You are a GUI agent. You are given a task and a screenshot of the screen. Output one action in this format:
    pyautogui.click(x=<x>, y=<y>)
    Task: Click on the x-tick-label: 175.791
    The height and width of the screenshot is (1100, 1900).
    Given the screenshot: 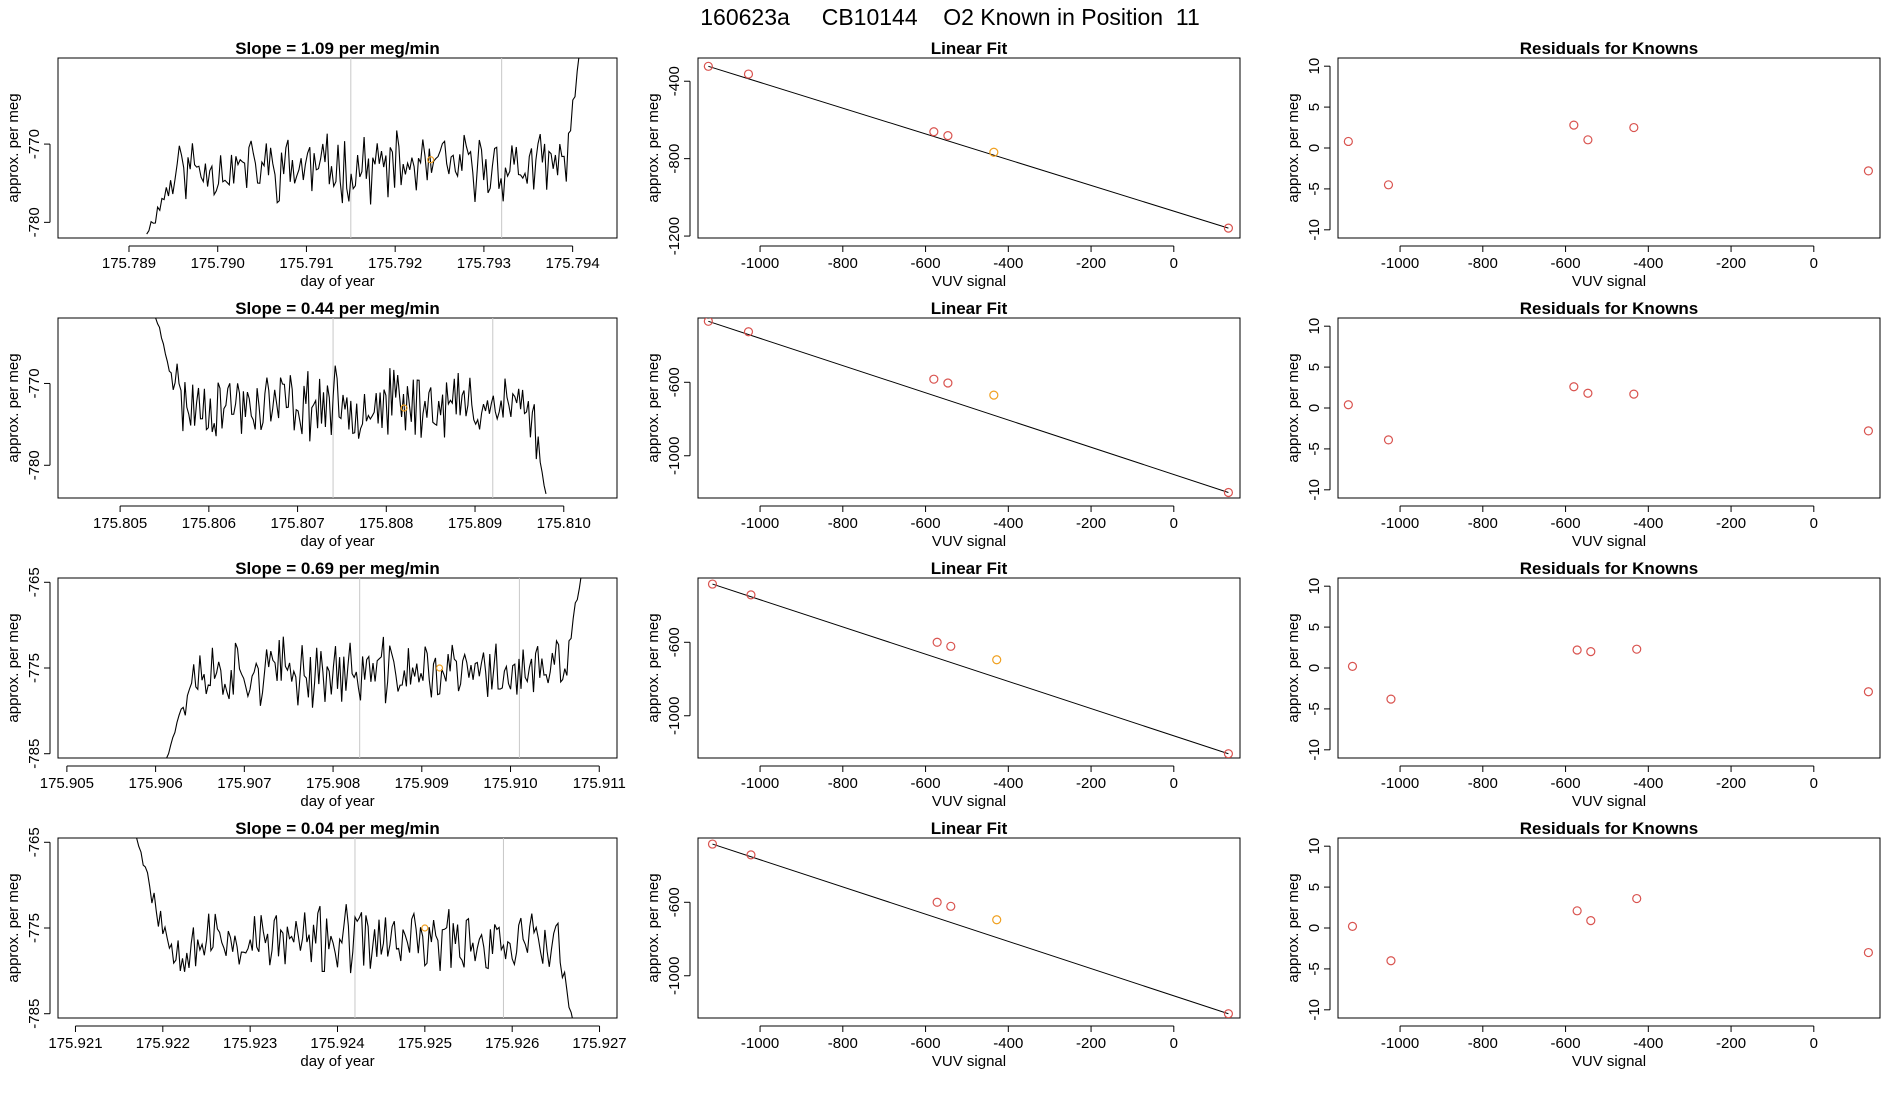 What is the action you would take?
    pyautogui.click(x=306, y=263)
    